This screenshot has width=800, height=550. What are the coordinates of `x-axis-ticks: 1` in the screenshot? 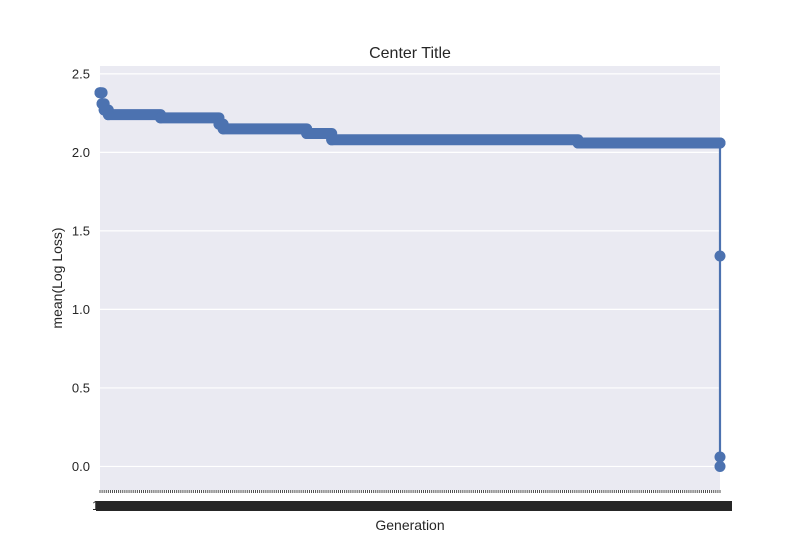 It's located at (412, 501).